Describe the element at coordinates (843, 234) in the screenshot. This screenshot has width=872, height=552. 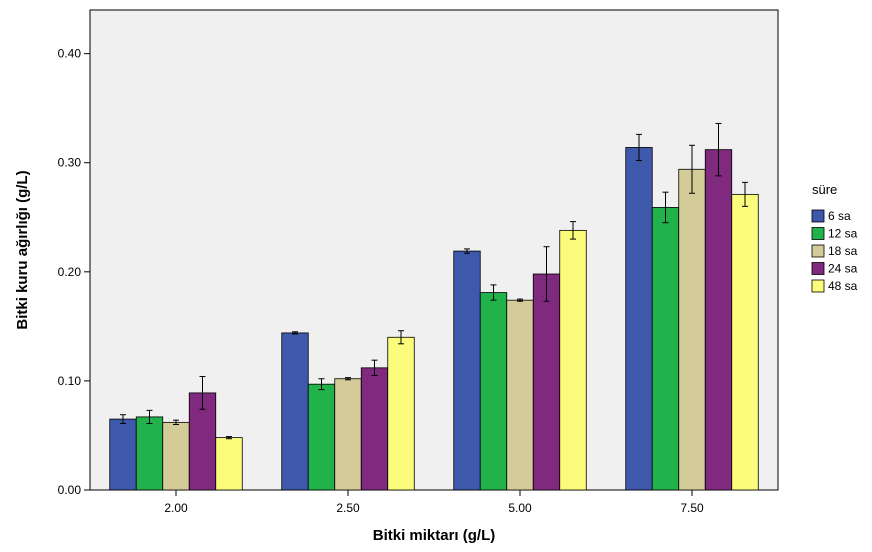
I see `legend-label: 12 sa` at that location.